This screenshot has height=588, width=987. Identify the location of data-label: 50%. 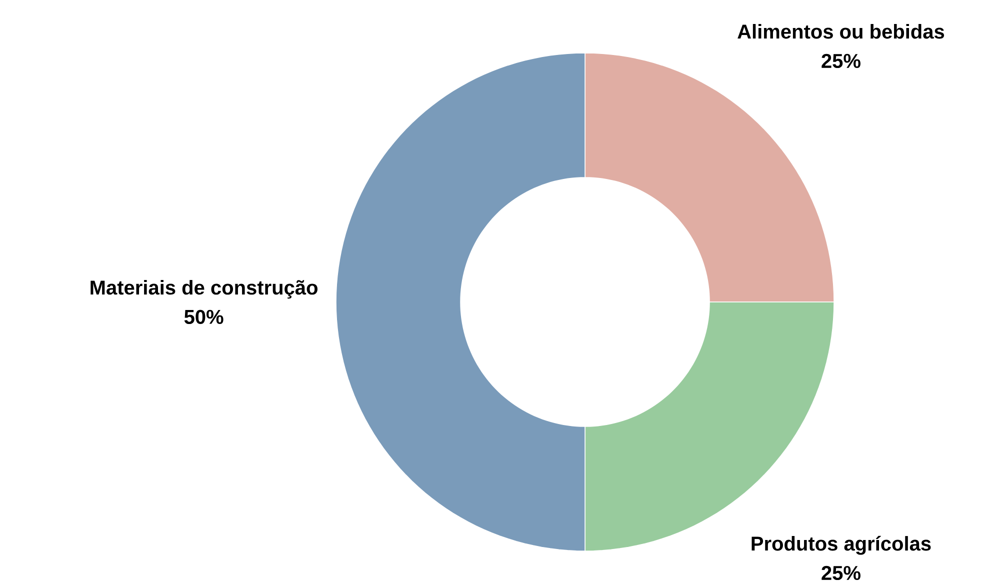
(204, 317).